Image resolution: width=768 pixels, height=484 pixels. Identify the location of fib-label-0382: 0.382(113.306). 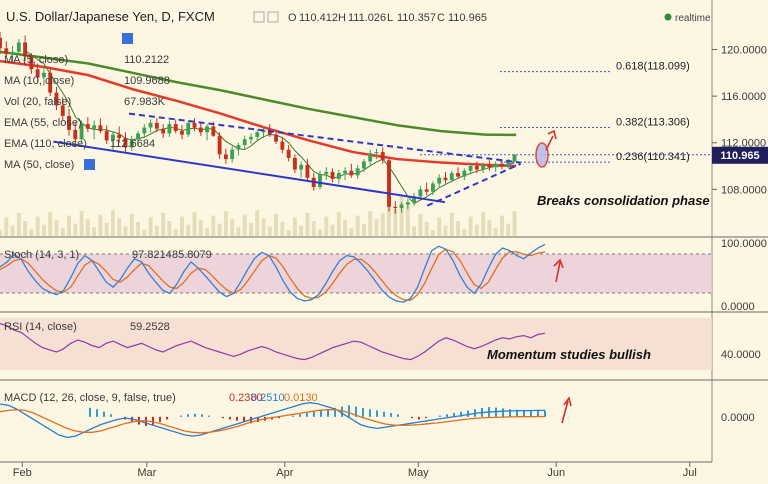
(653, 123).